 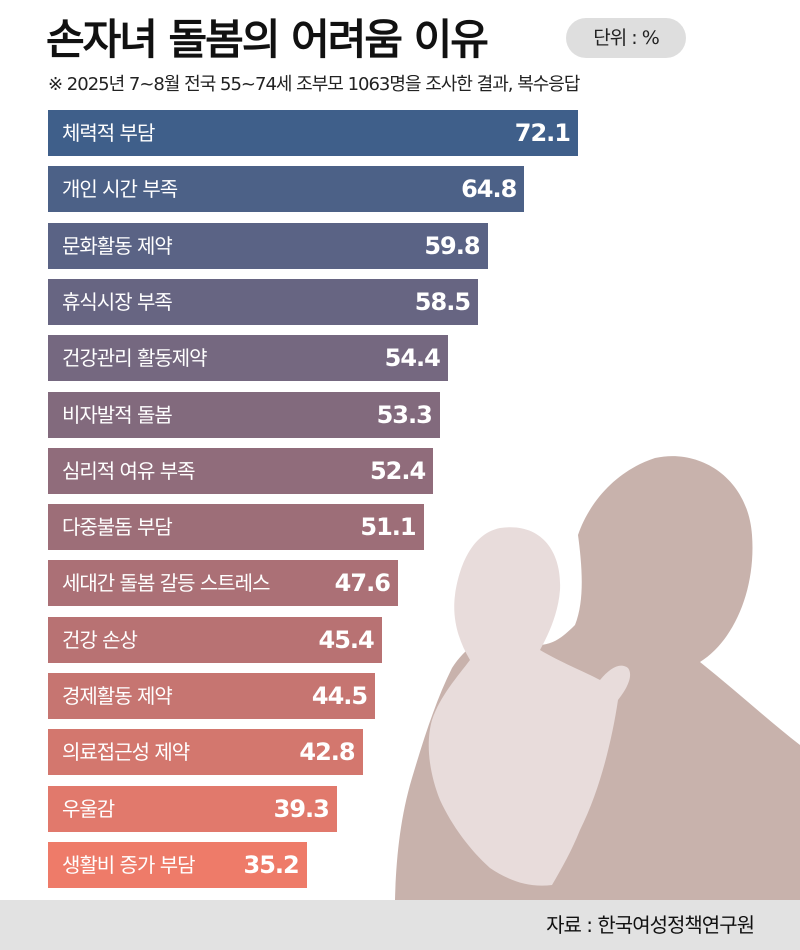 What do you see at coordinates (626, 38) in the screenshot?
I see `unit-badge: 단위 : %` at bounding box center [626, 38].